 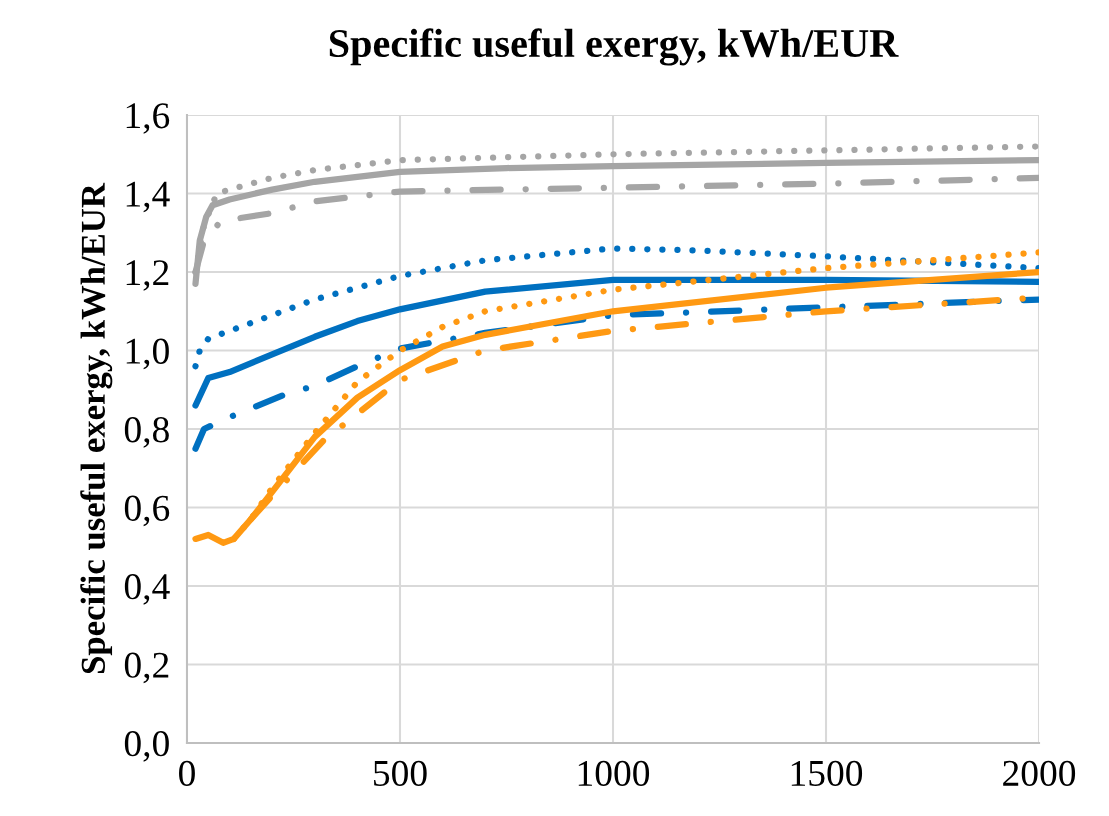 What do you see at coordinates (827, 773) in the screenshot?
I see `x-tick-label: 1500` at bounding box center [827, 773].